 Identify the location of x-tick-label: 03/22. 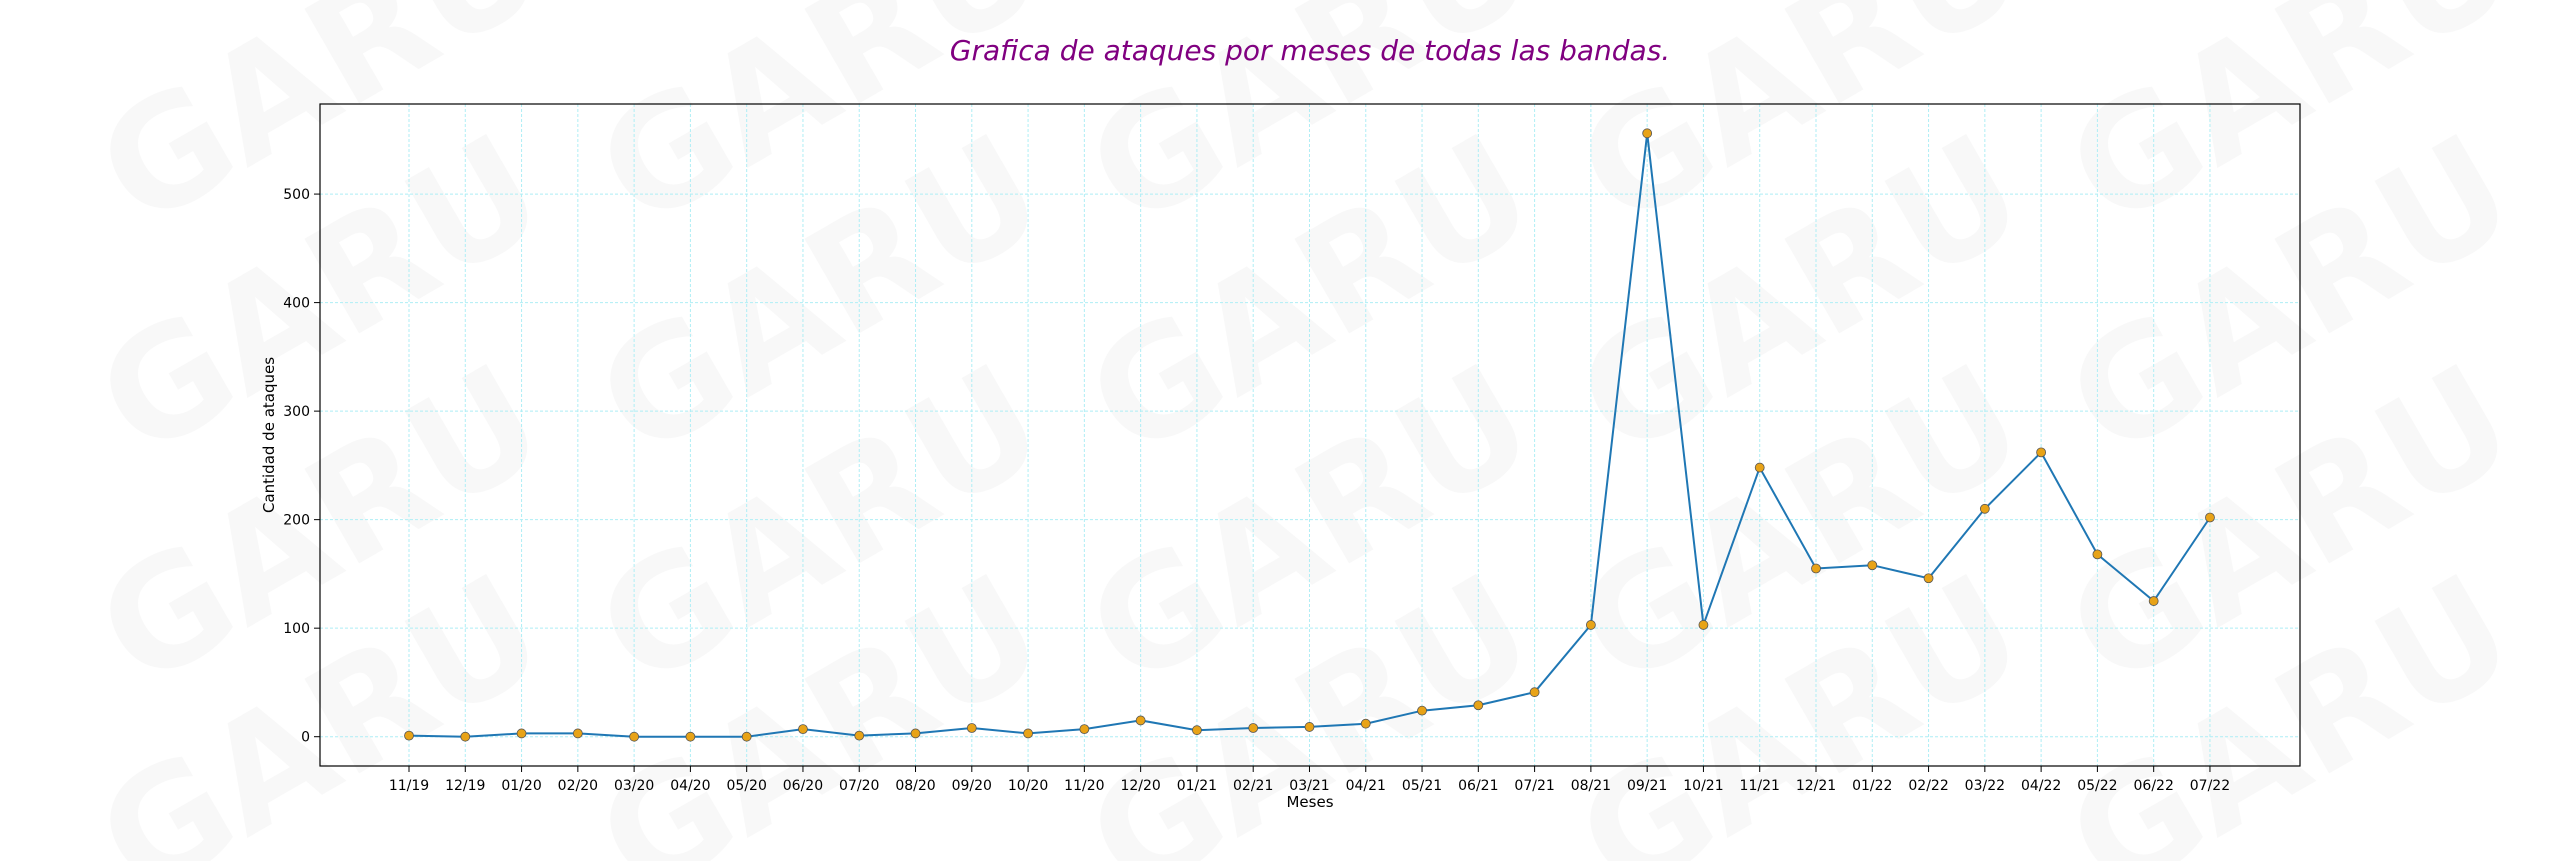
(1985, 786).